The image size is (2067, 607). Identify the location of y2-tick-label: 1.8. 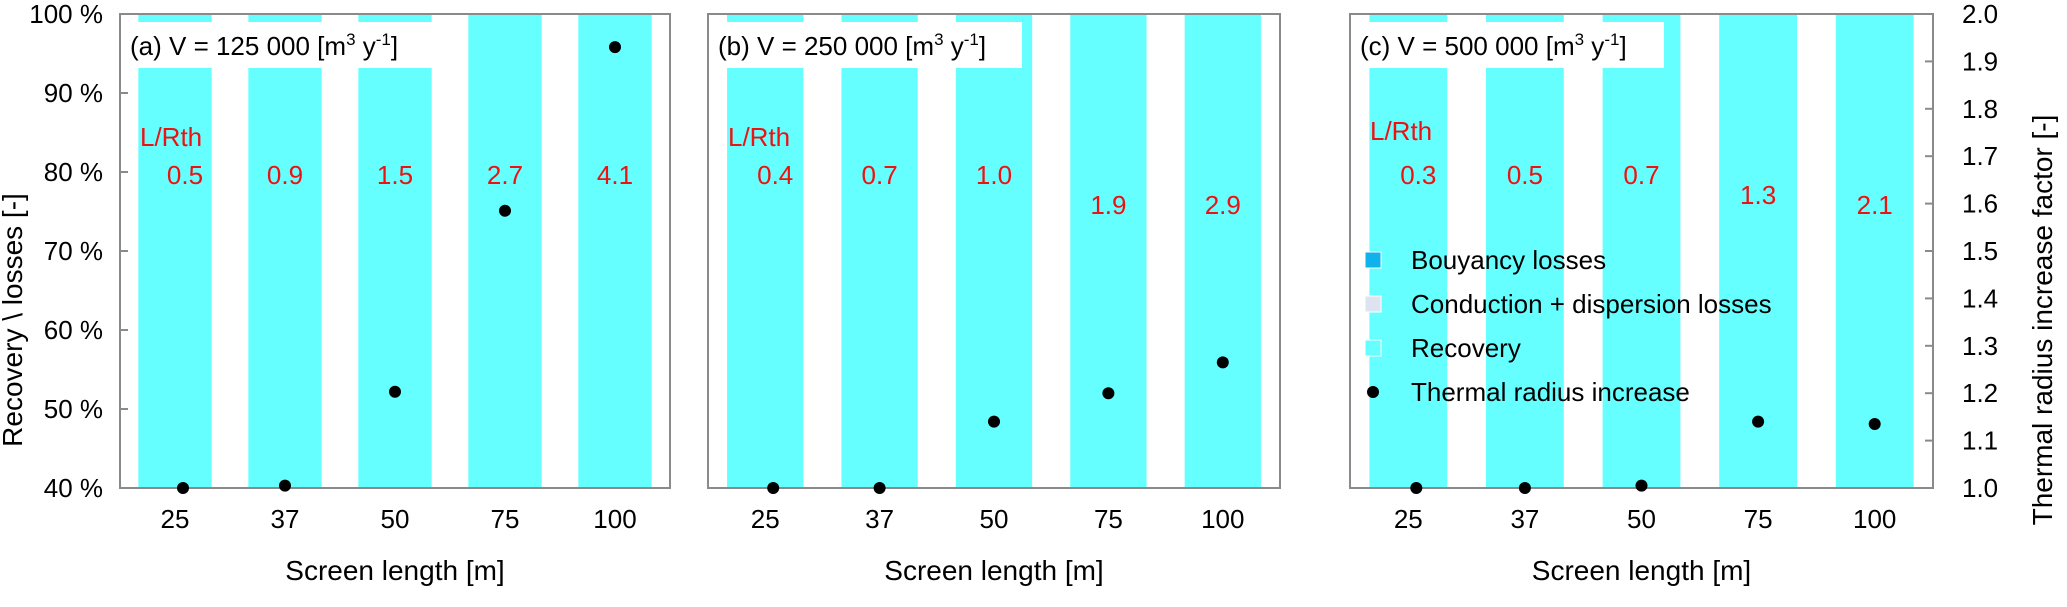
(1980, 109).